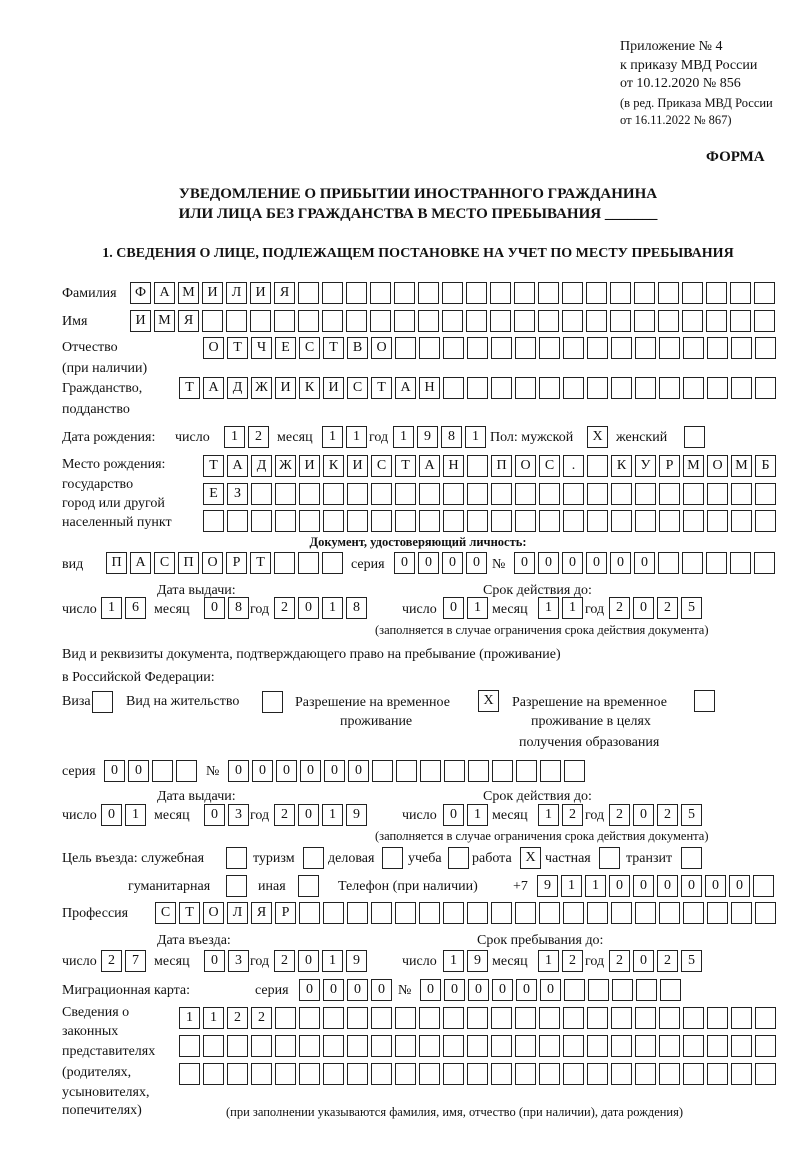 The width and height of the screenshot is (800, 1163). What do you see at coordinates (140, 293) in the screenshot?
I see `char-box: Ф` at bounding box center [140, 293].